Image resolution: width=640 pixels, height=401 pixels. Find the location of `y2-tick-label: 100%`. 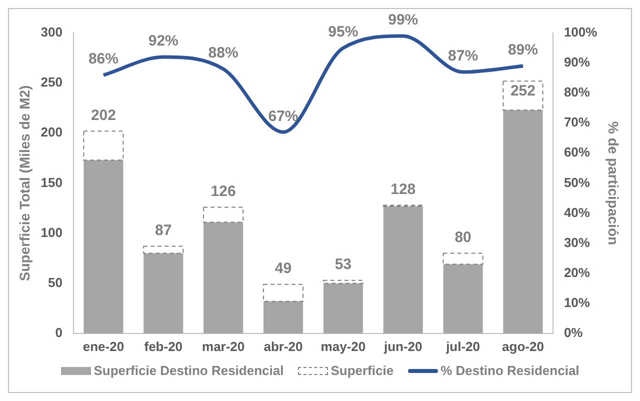

y2-tick-label: 100% is located at coordinates (581, 32).